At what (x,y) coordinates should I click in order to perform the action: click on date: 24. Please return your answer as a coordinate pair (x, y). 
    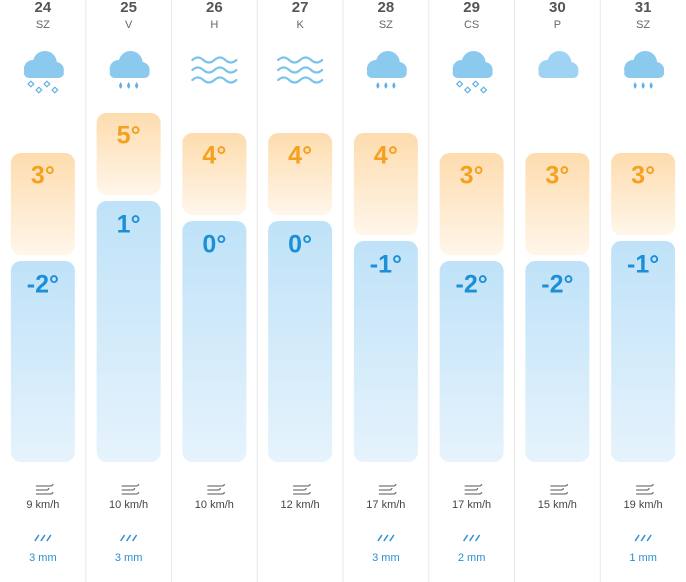
    Looking at the image, I should click on (43, 8).